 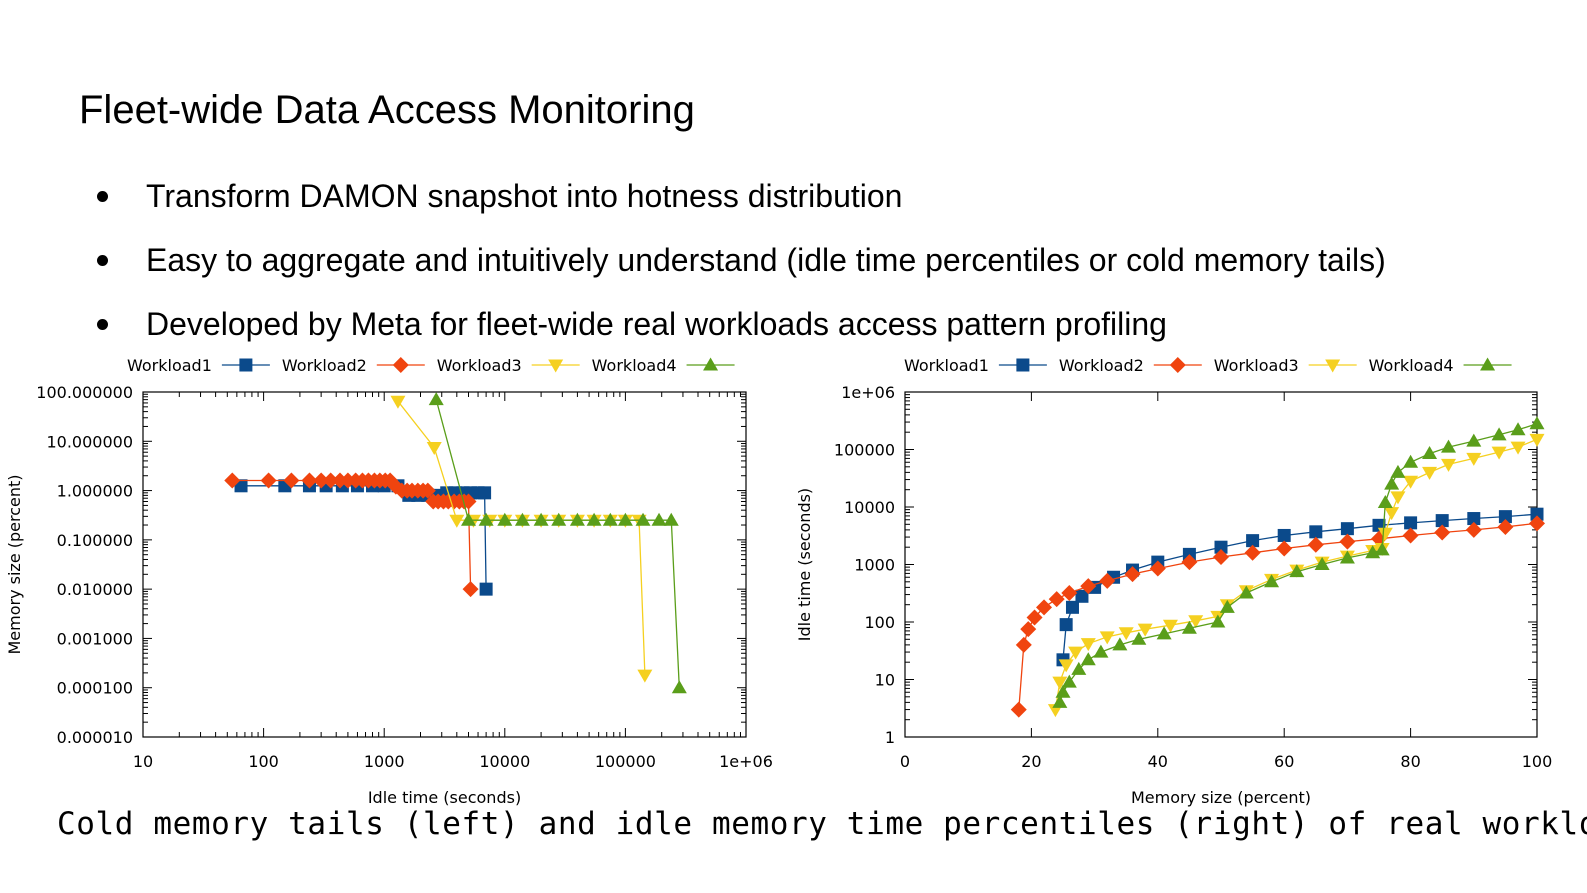 I want to click on x-tick-label: 40, so click(x=1158, y=761).